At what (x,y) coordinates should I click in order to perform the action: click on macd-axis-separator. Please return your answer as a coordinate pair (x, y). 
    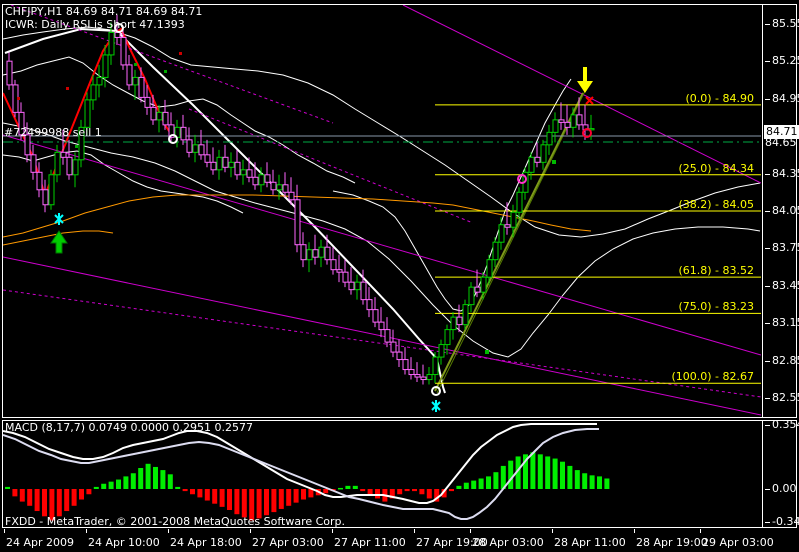
    Looking at the image, I should click on (762, 474).